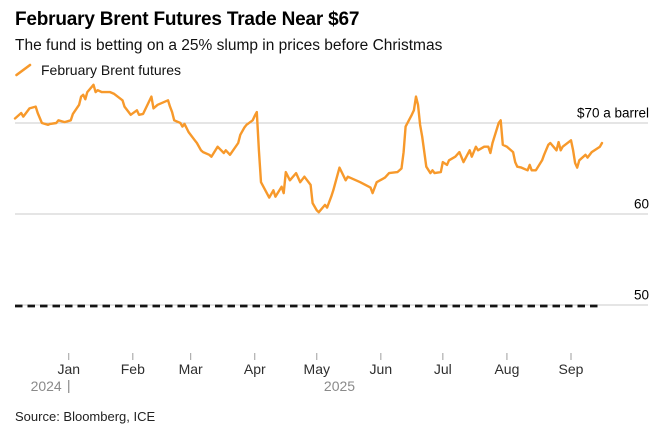 The width and height of the screenshot is (660, 440). What do you see at coordinates (641, 204) in the screenshot?
I see `y-tick-label-60: 60` at bounding box center [641, 204].